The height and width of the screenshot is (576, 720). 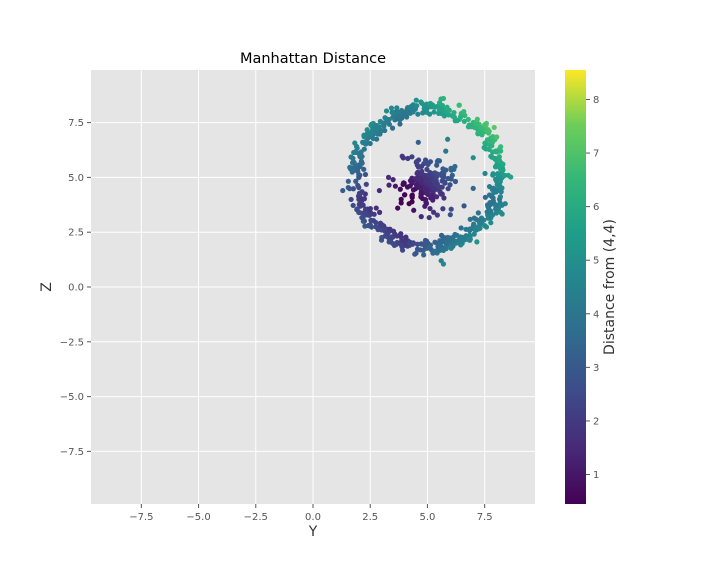 What do you see at coordinates (592, 288) in the screenshot?
I see `colorbar-ticks: 1 2 3 4 5 6 7 8` at bounding box center [592, 288].